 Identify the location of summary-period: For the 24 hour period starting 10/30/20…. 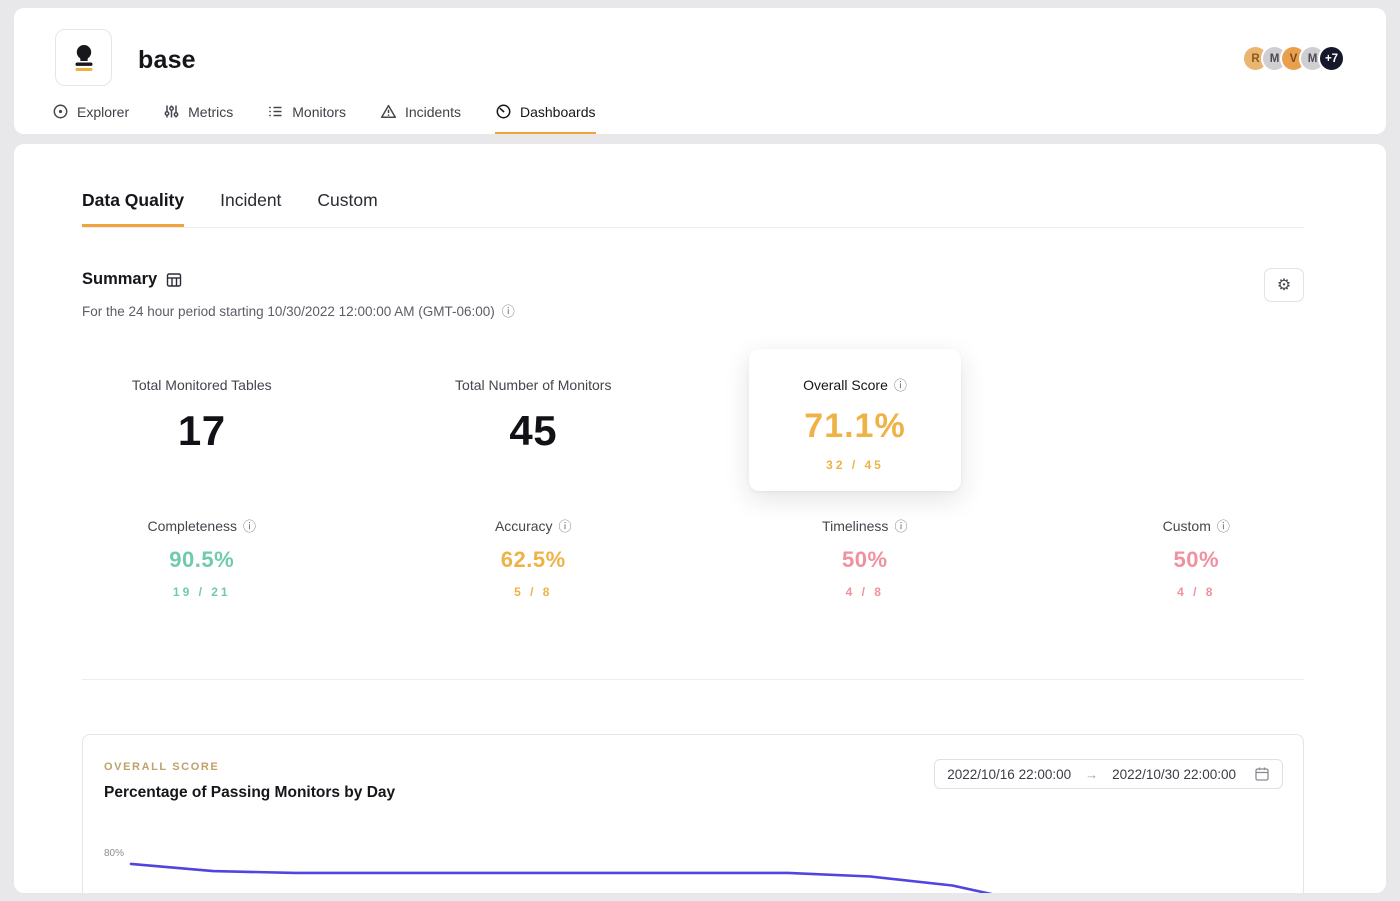
(298, 311).